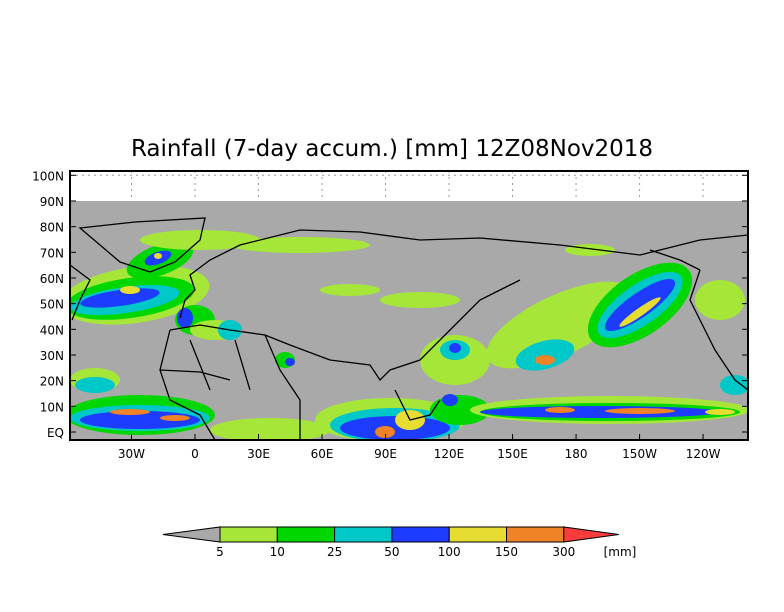  Describe the element at coordinates (52, 202) in the screenshot. I see `lat-label: 90N` at that location.